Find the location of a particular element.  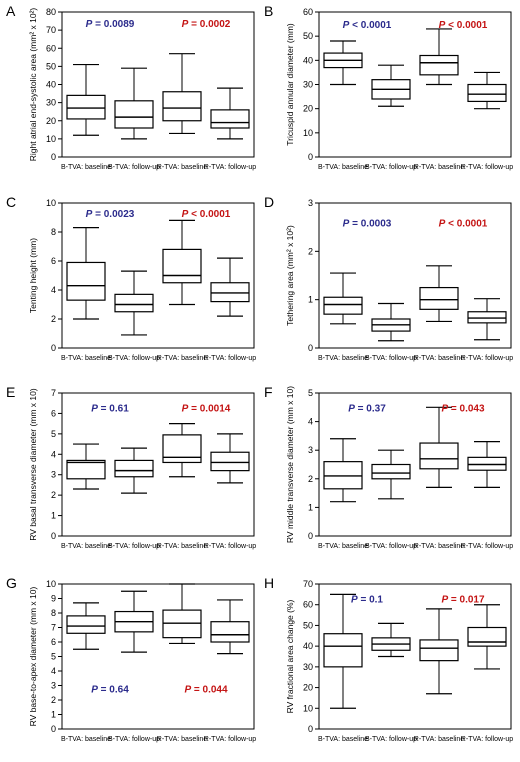

y-axis-label: Tethering area (mm² x 10²) is located at coordinates (290, 275).